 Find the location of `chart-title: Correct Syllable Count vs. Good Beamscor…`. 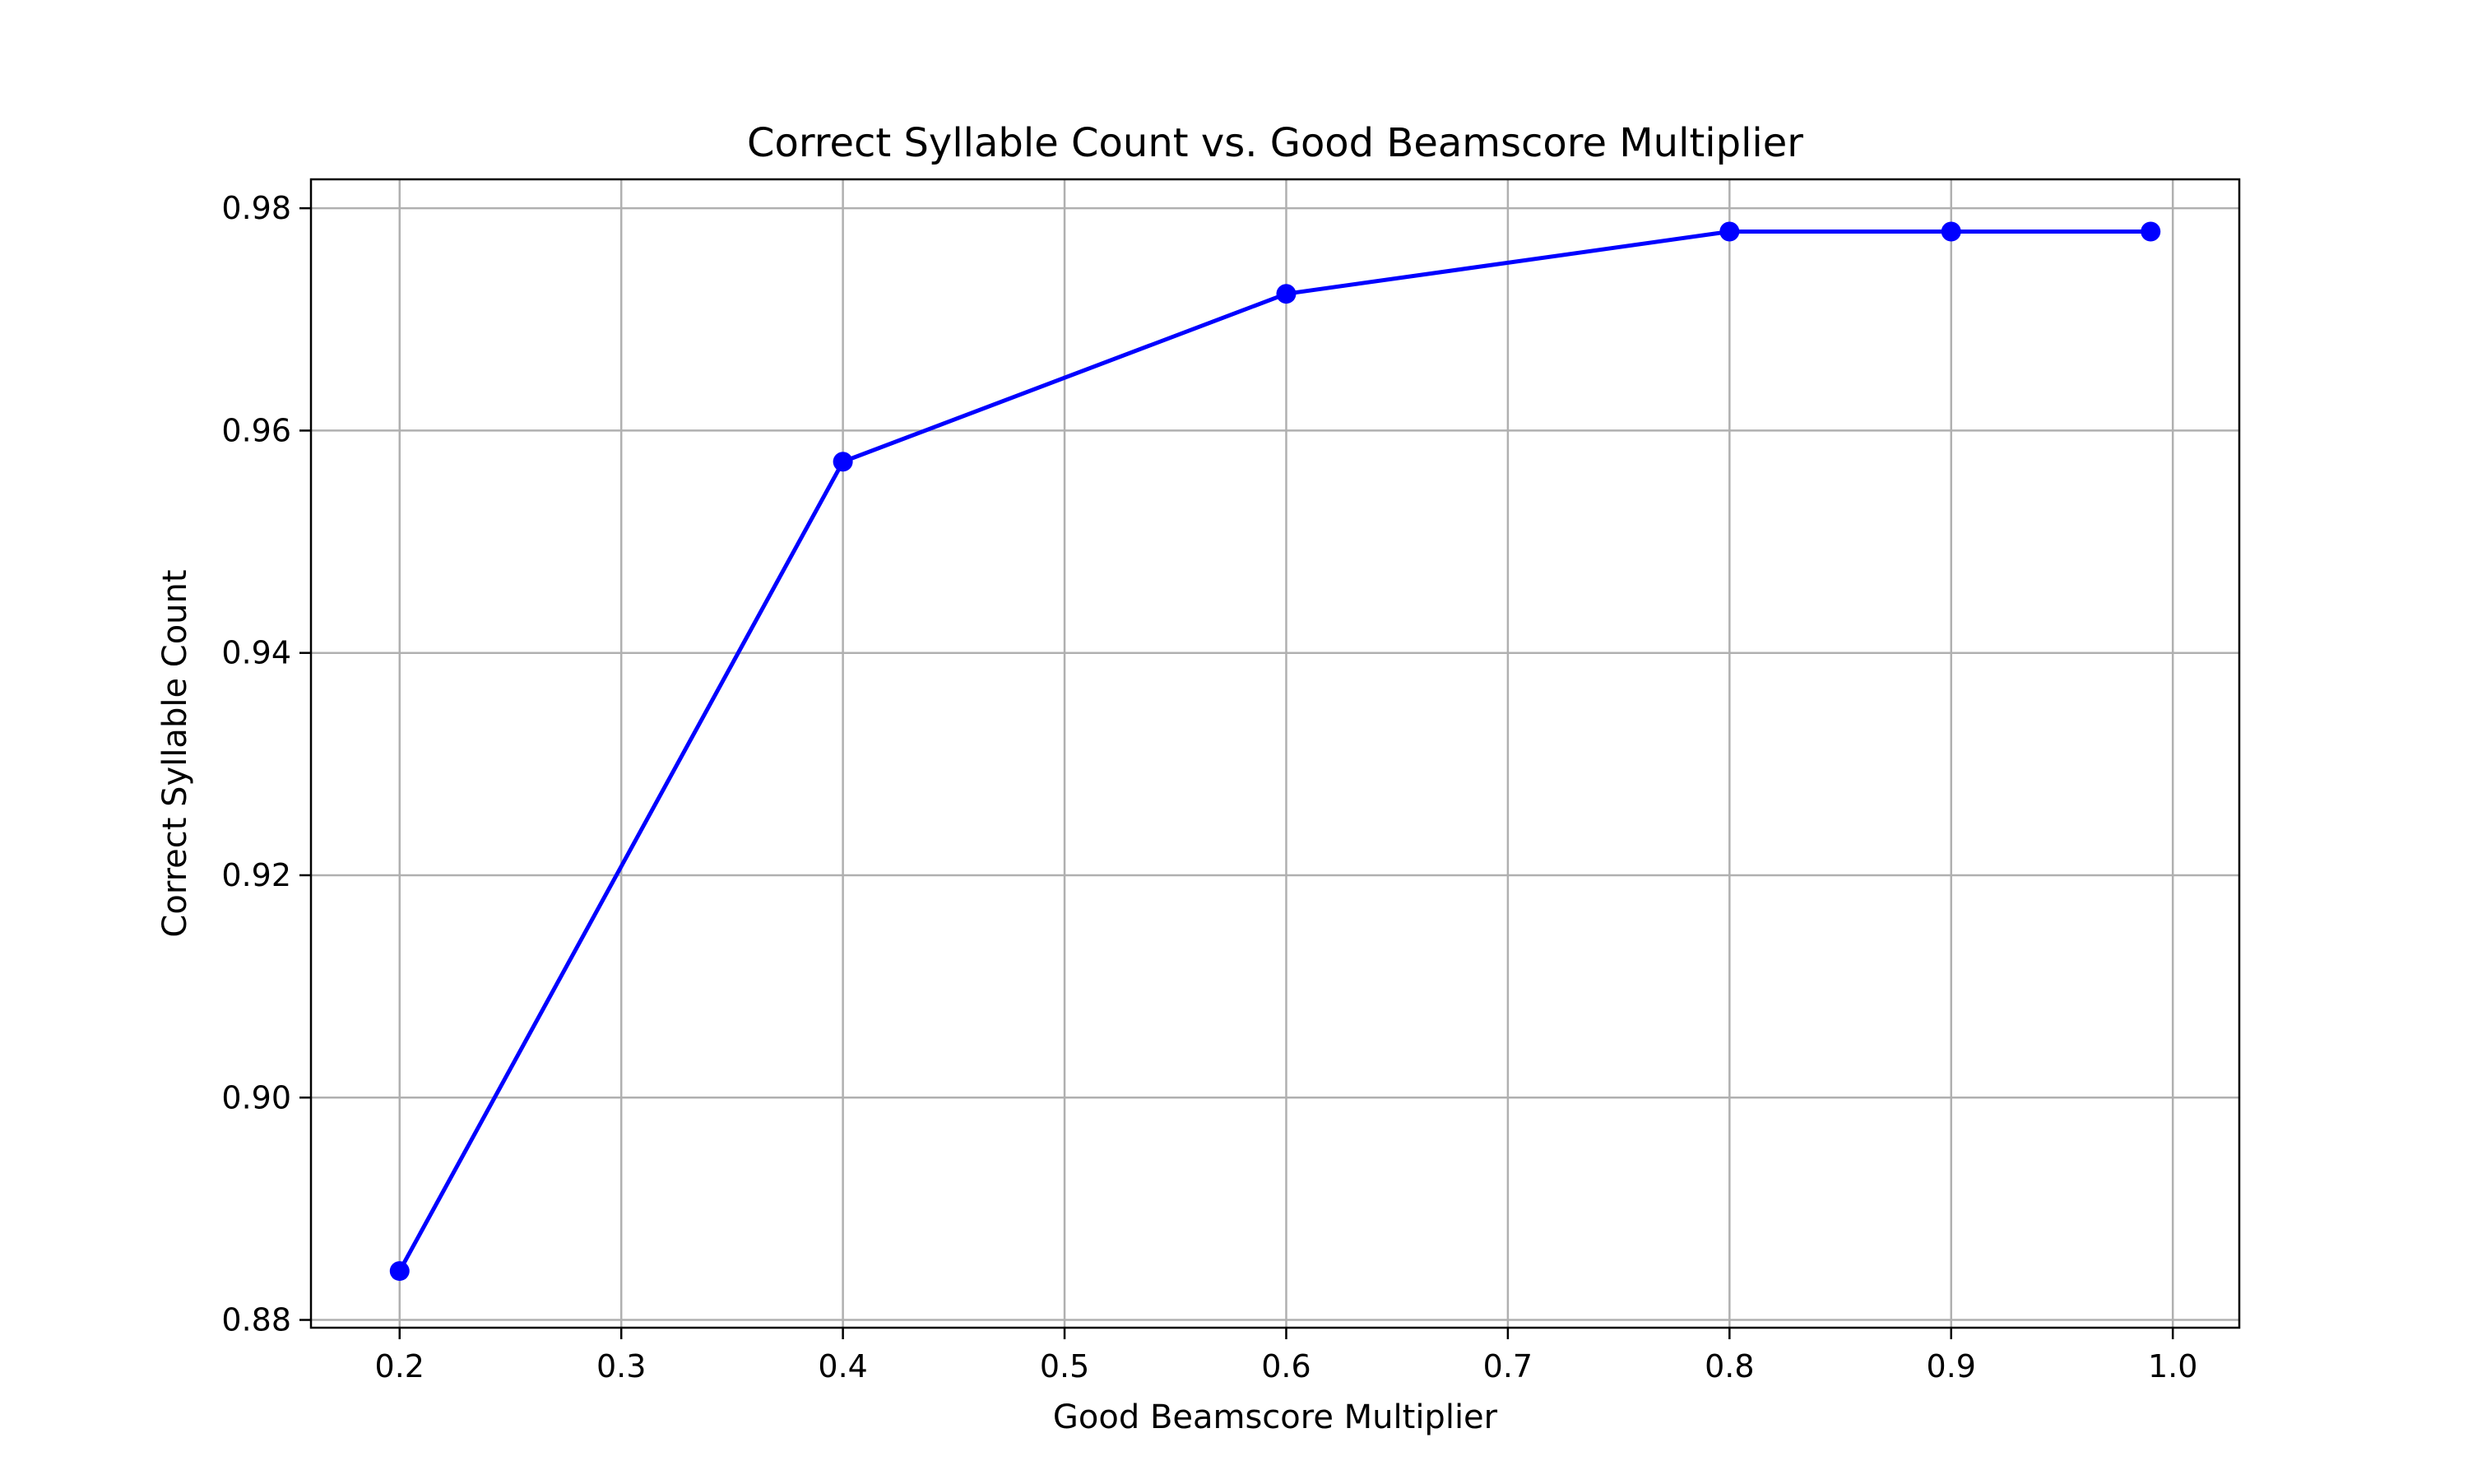

chart-title: Correct Syllable Count vs. Good Beamscor… is located at coordinates (1275, 143).